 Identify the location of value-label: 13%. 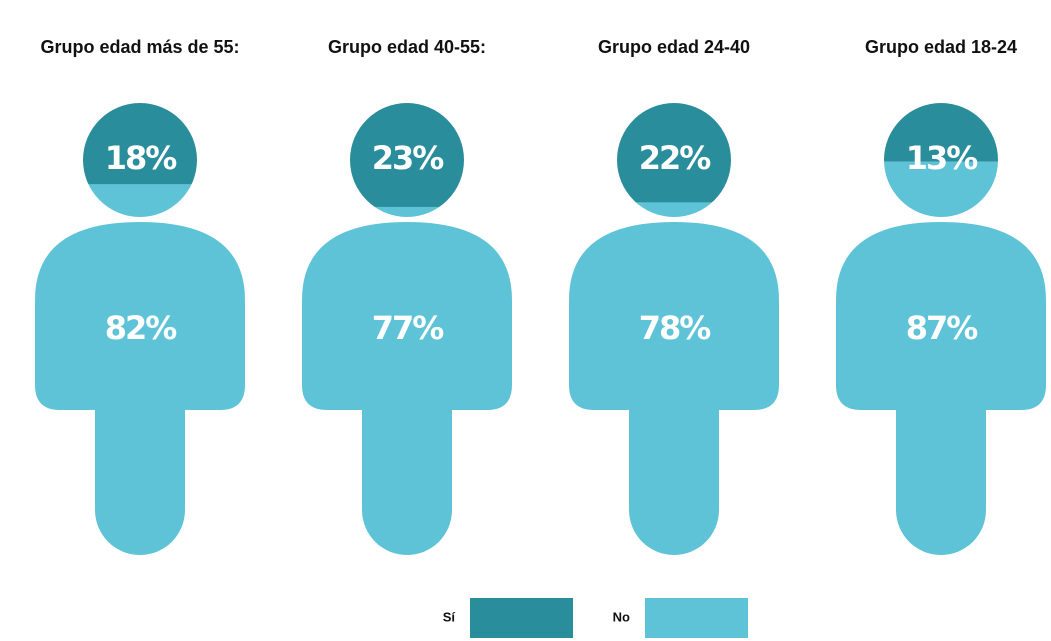
(942, 158).